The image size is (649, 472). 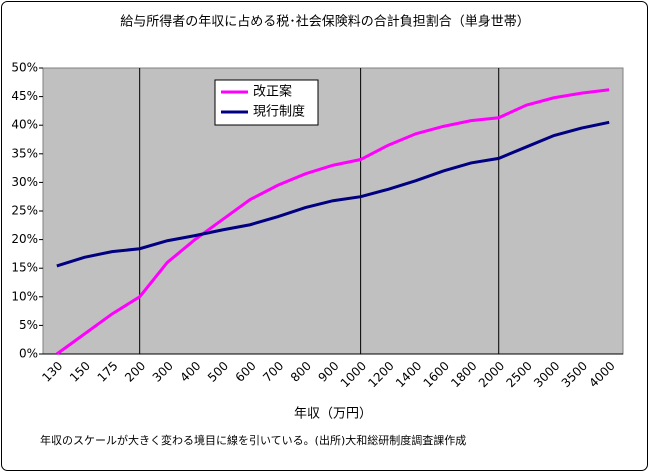 I want to click on chart-title: 給与所得者の年収に占める税･社会保険料の合計負担割合（単身世帯）, so click(x=325, y=22).